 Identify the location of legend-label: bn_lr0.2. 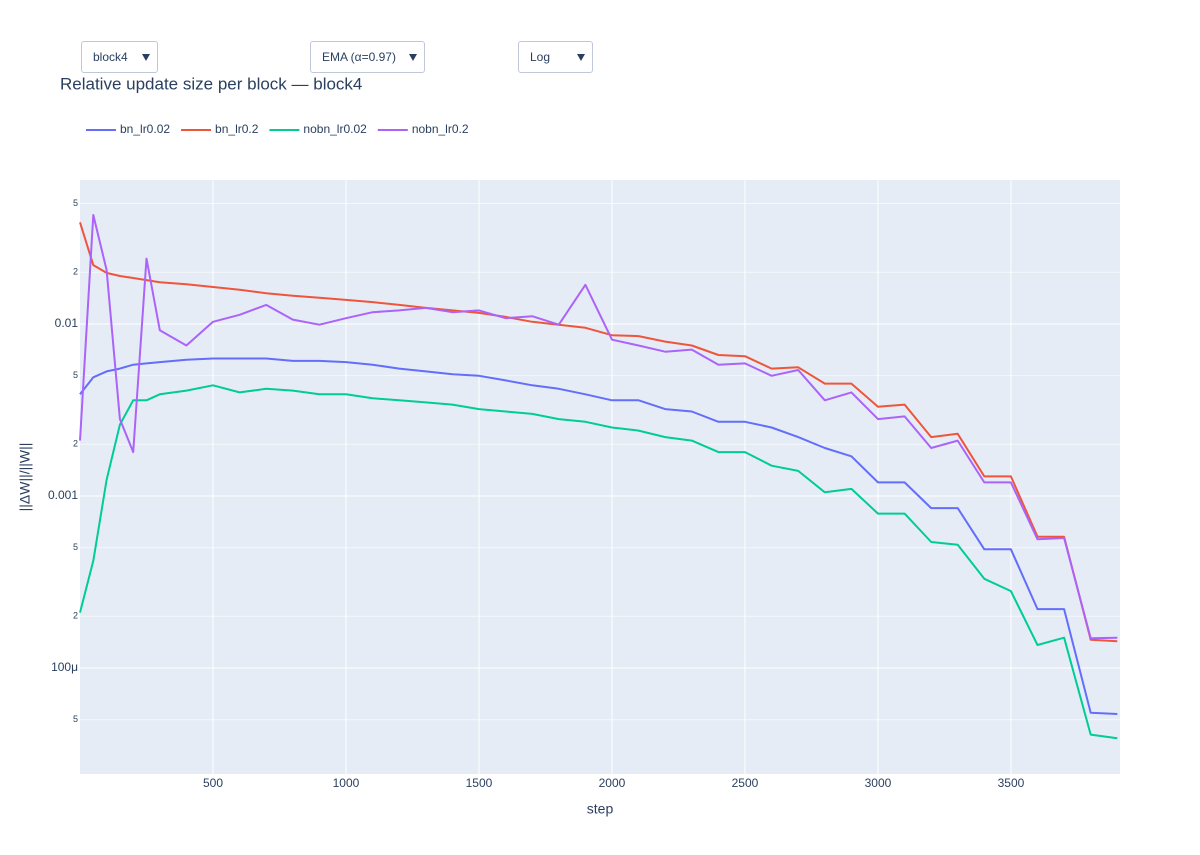
(237, 129).